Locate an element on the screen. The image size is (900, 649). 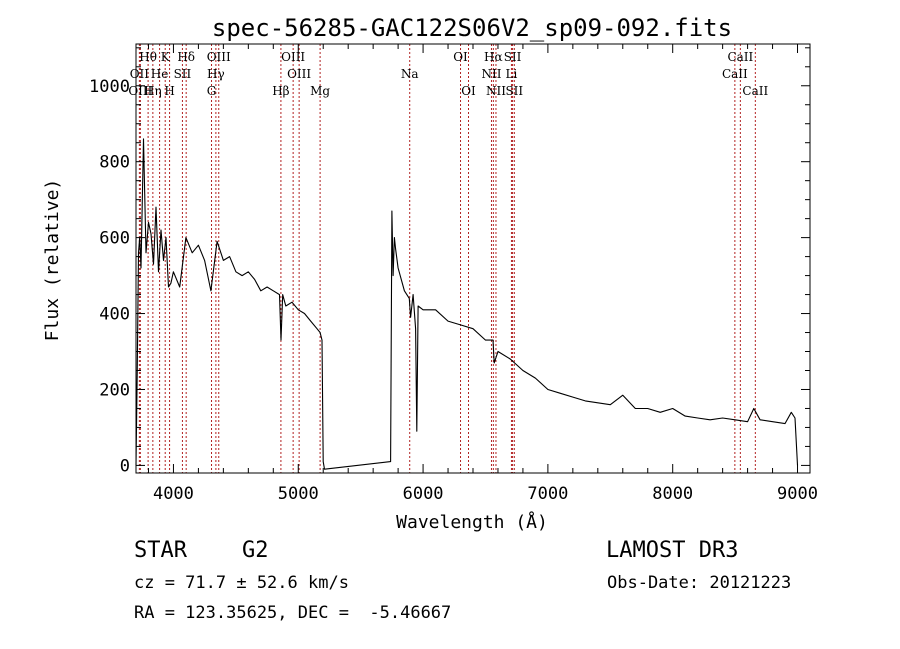
y-axis-label: Flux (relative) is located at coordinates (52, 260).